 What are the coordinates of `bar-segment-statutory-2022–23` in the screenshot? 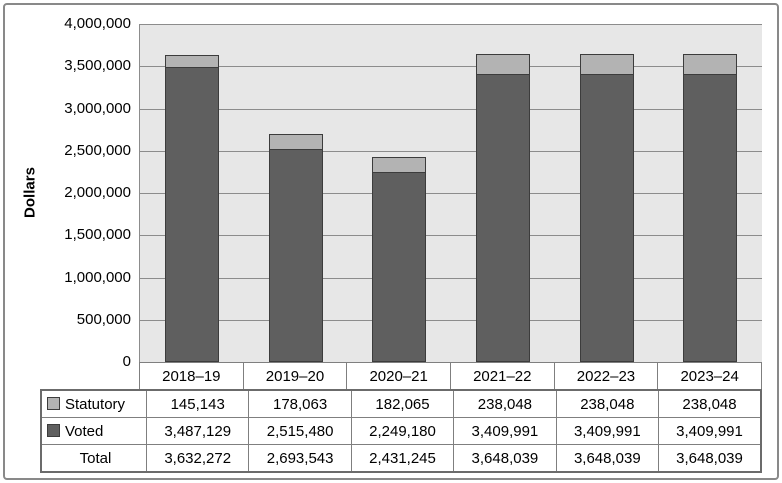 It's located at (607, 64).